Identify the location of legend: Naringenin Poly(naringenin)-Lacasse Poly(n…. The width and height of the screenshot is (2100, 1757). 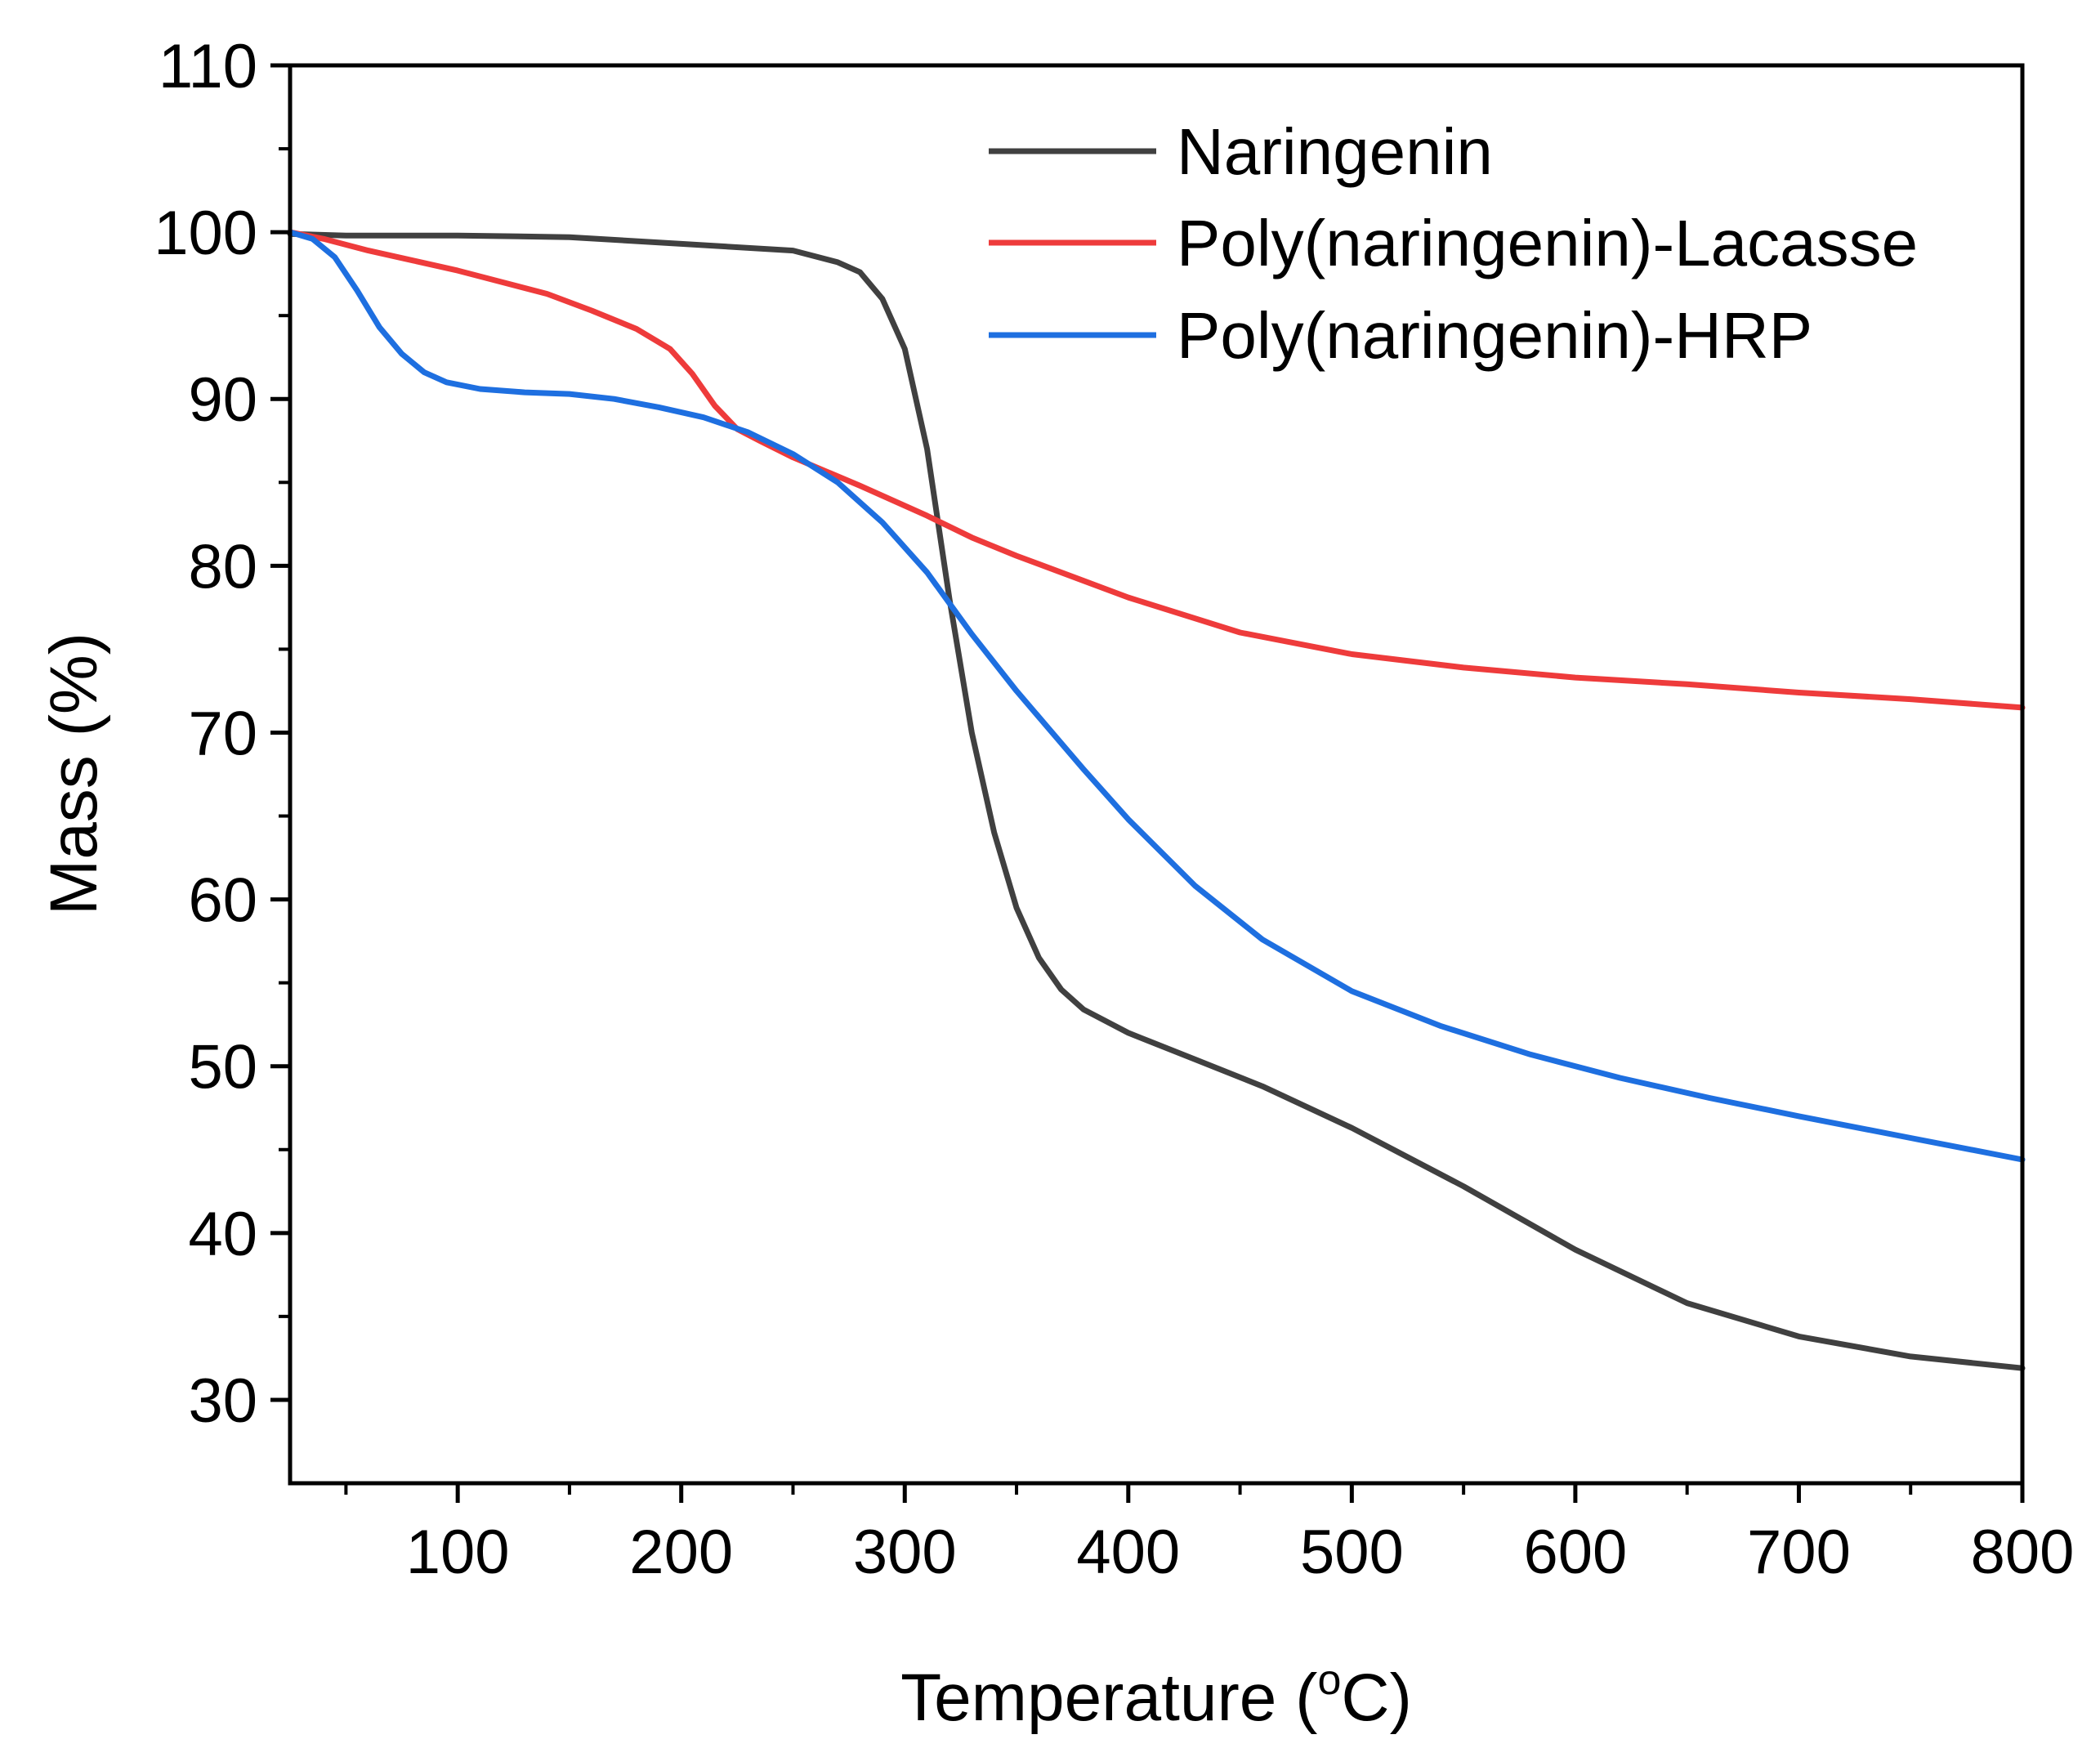
(1453, 243).